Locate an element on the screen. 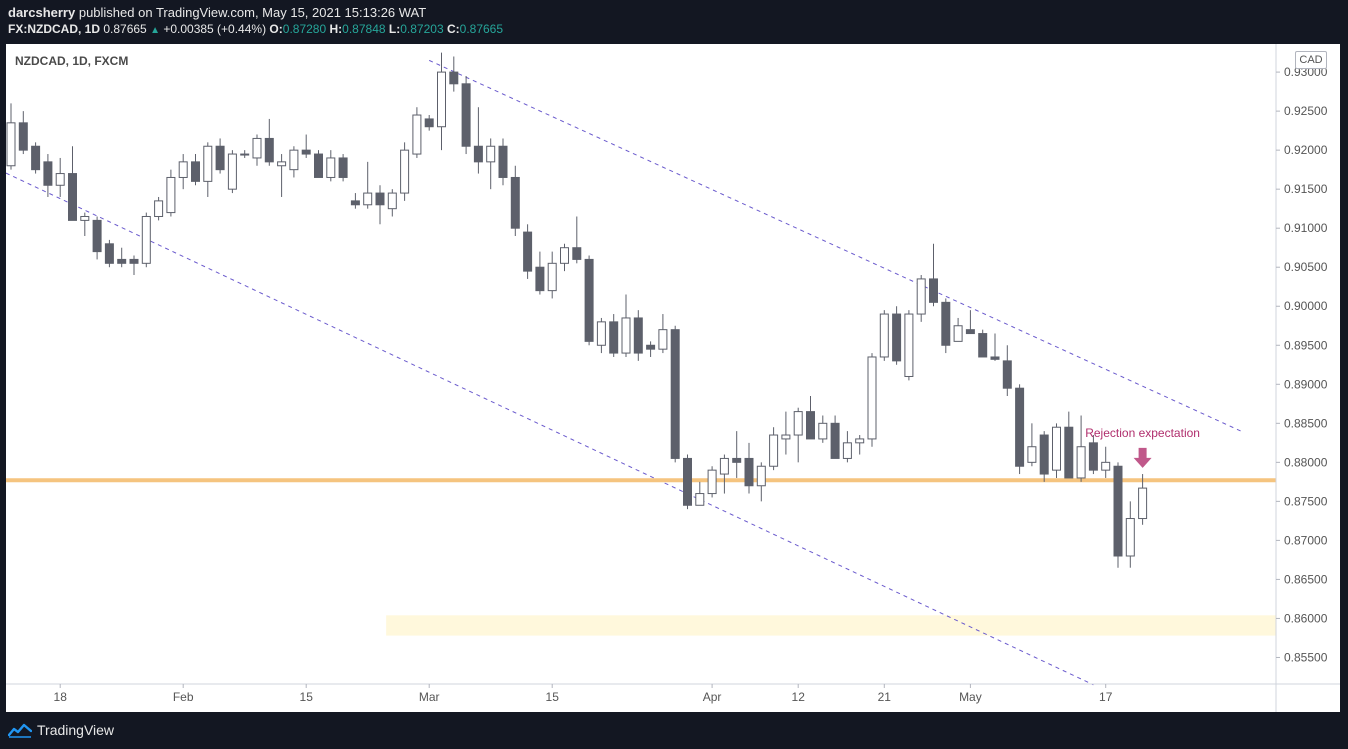 The width and height of the screenshot is (1348, 749). publisher-name: darcsherry is located at coordinates (42, 12).